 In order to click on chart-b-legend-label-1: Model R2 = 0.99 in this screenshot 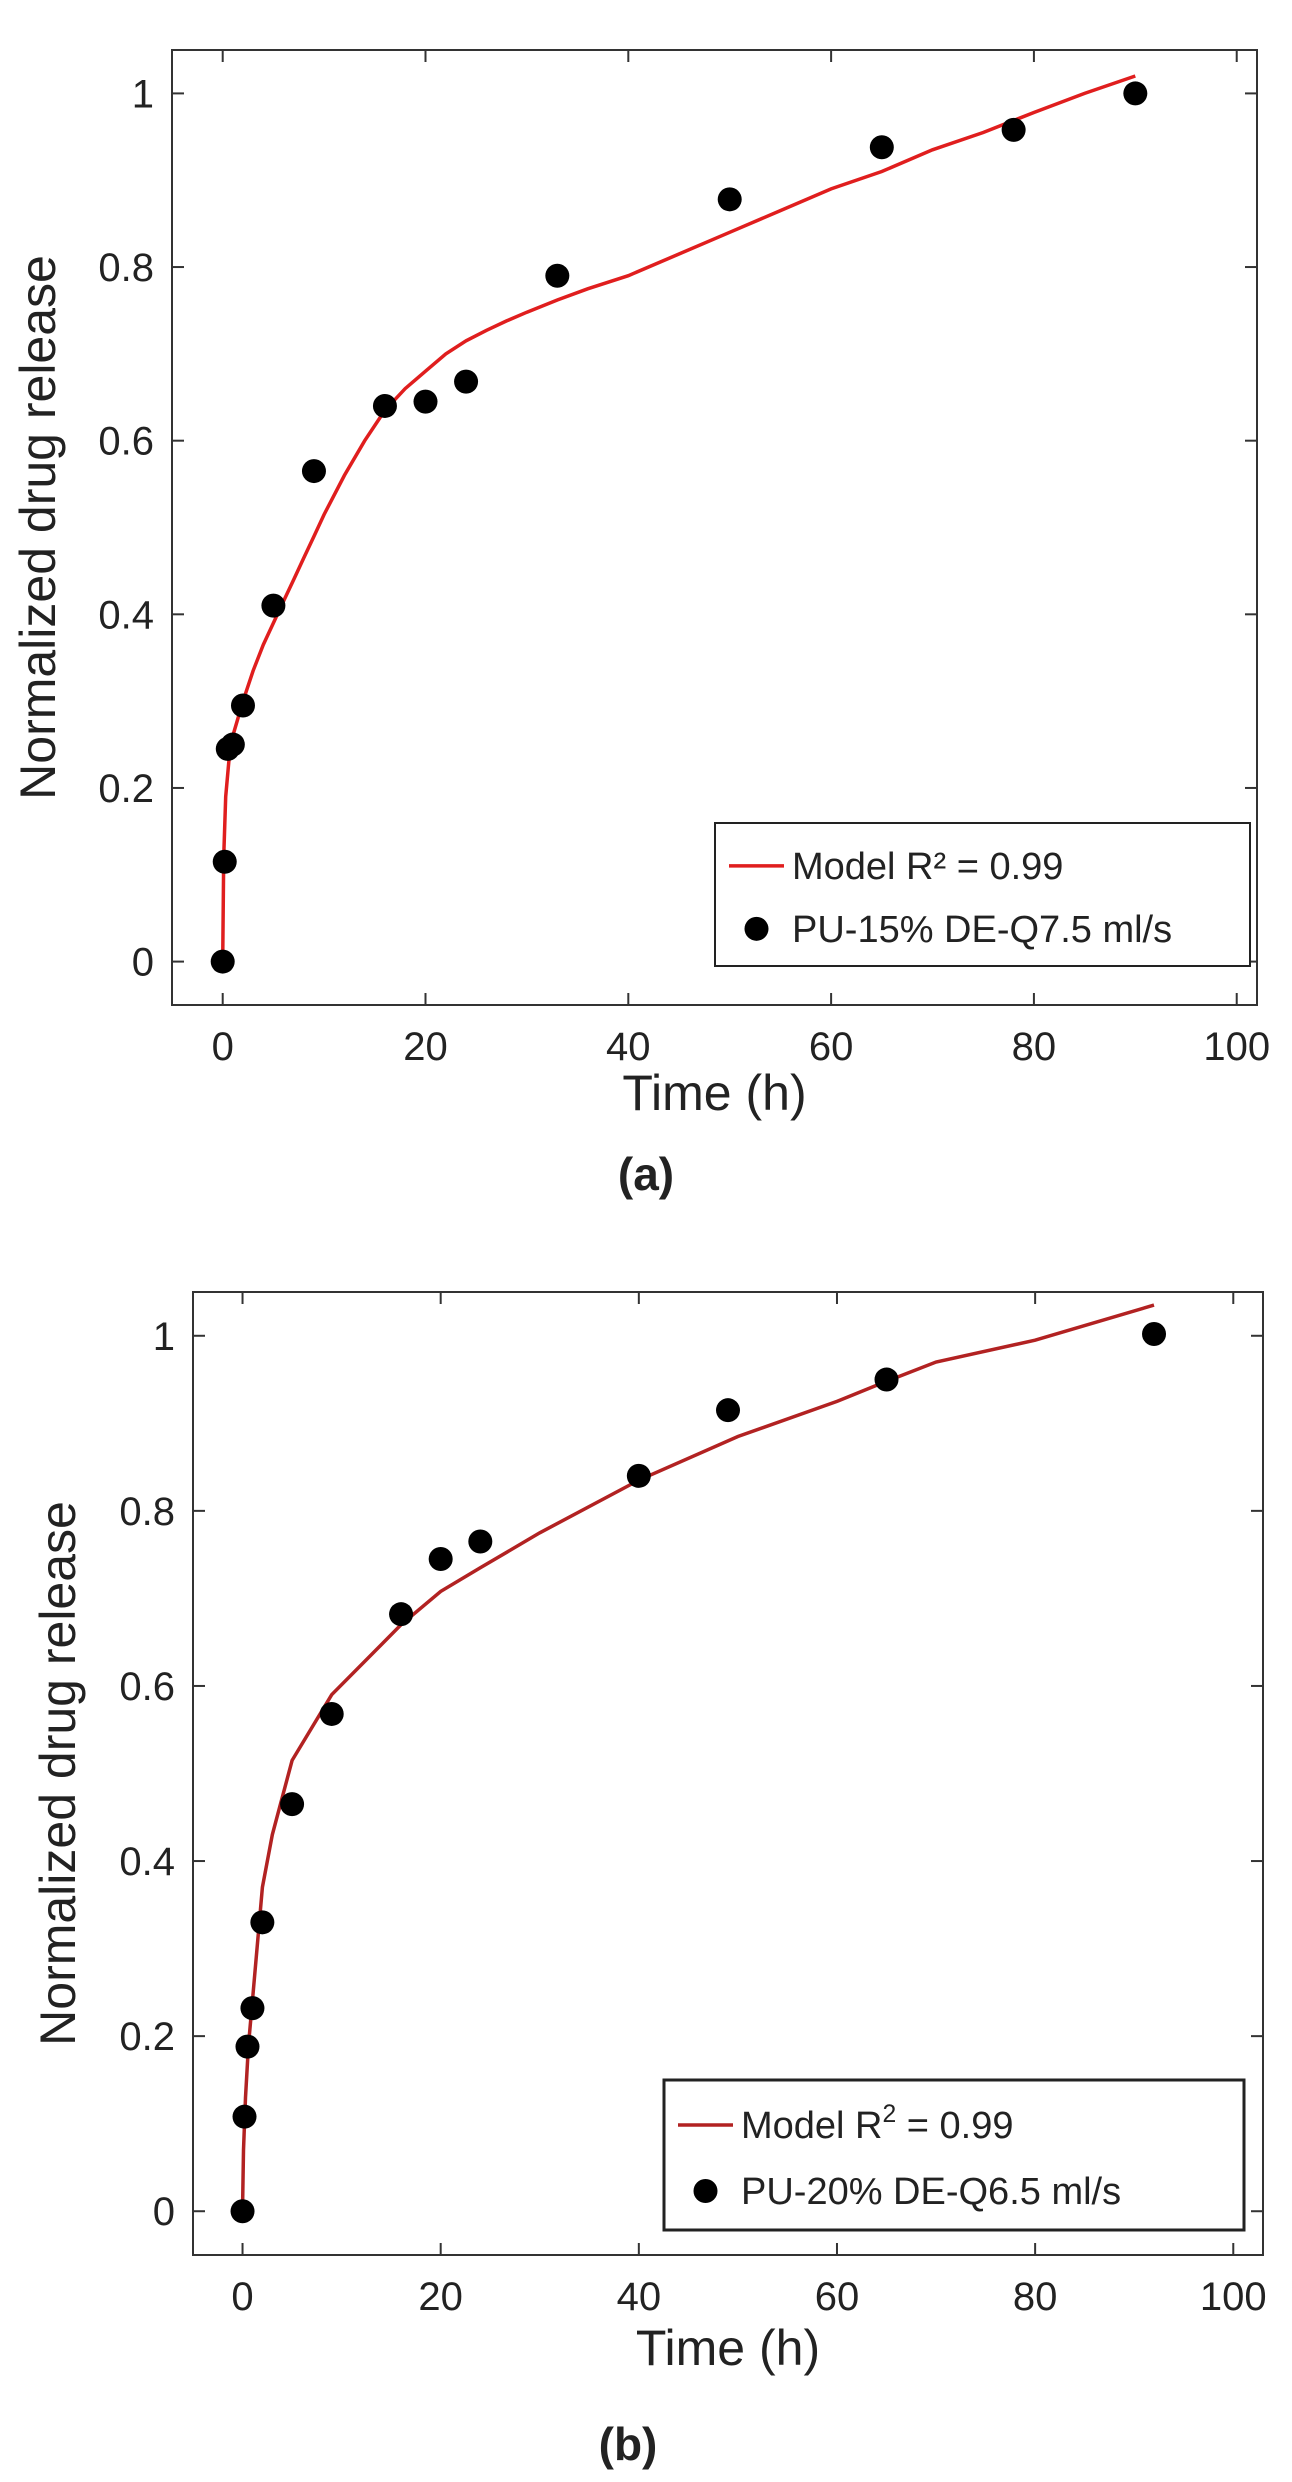, I will do `click(877, 2124)`.